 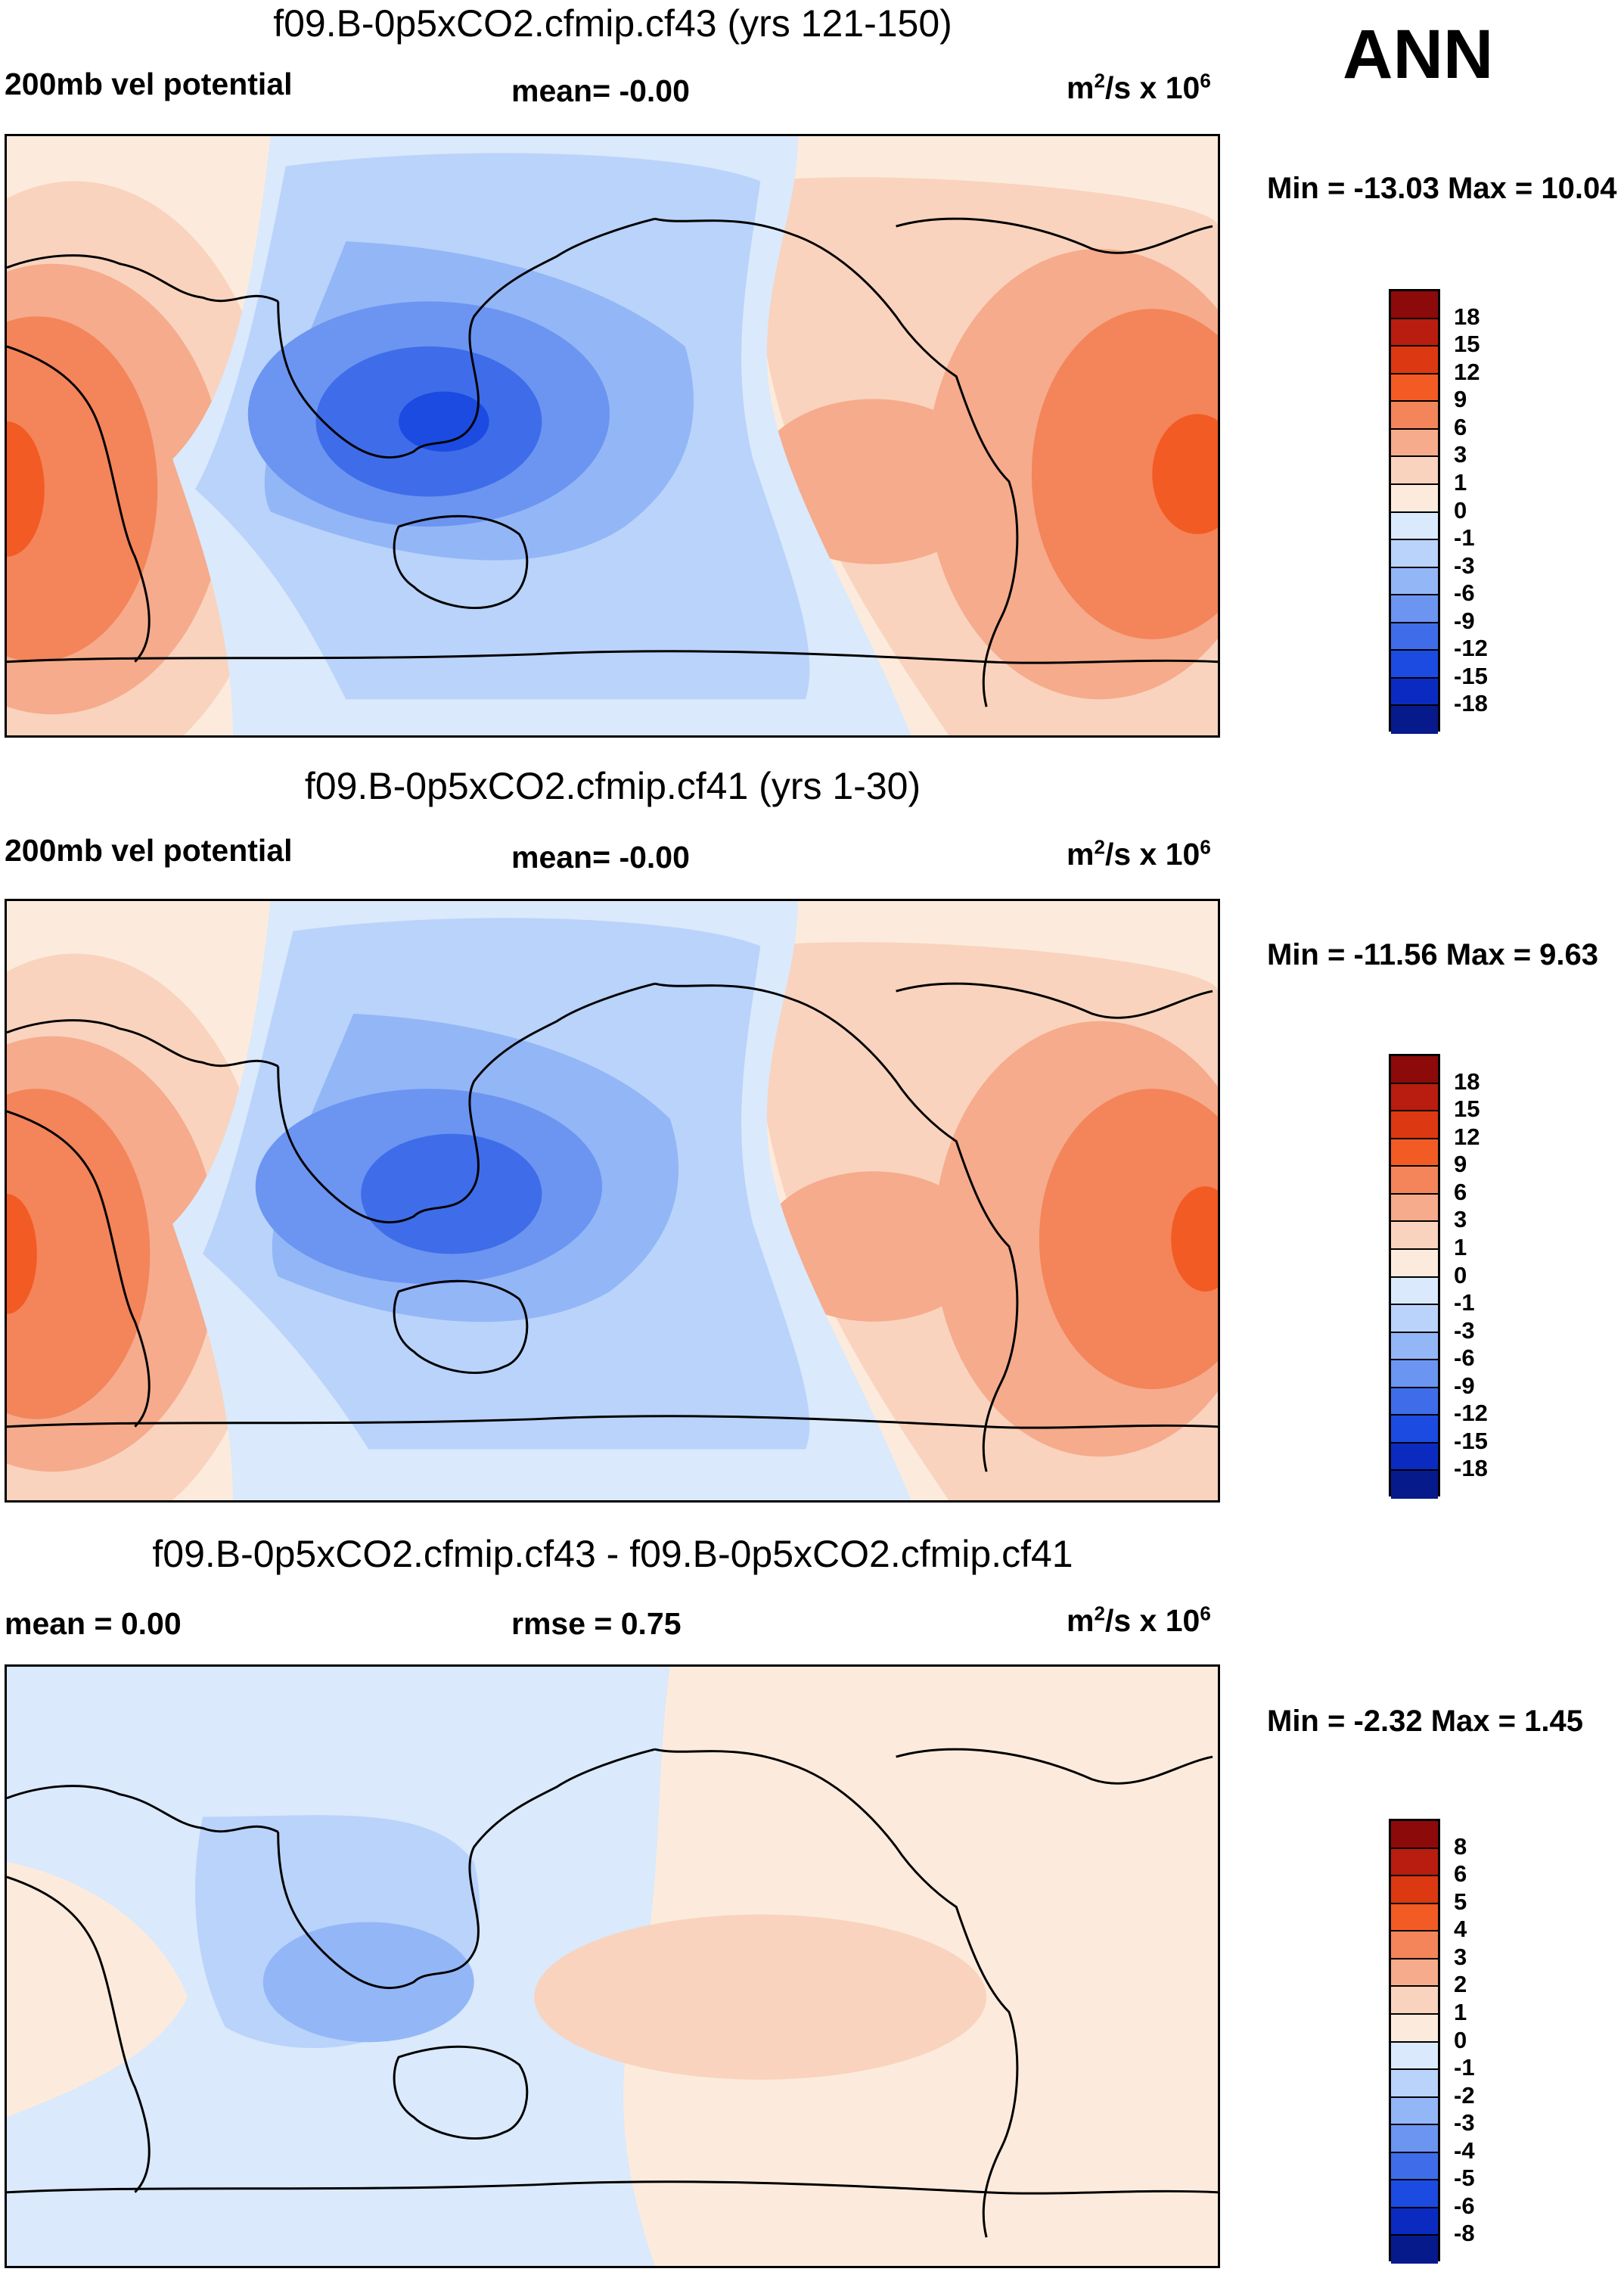 What do you see at coordinates (1464, 2178) in the screenshot?
I see `colorbar-tick-label: -5` at bounding box center [1464, 2178].